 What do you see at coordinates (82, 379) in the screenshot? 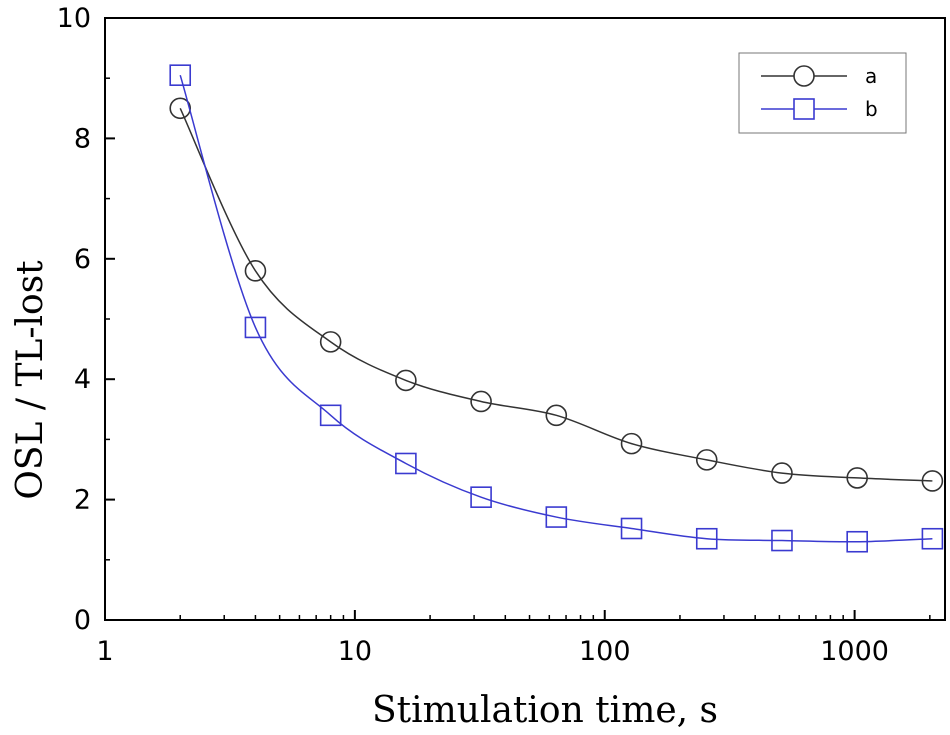
I see `y-tick-label: 4` at bounding box center [82, 379].